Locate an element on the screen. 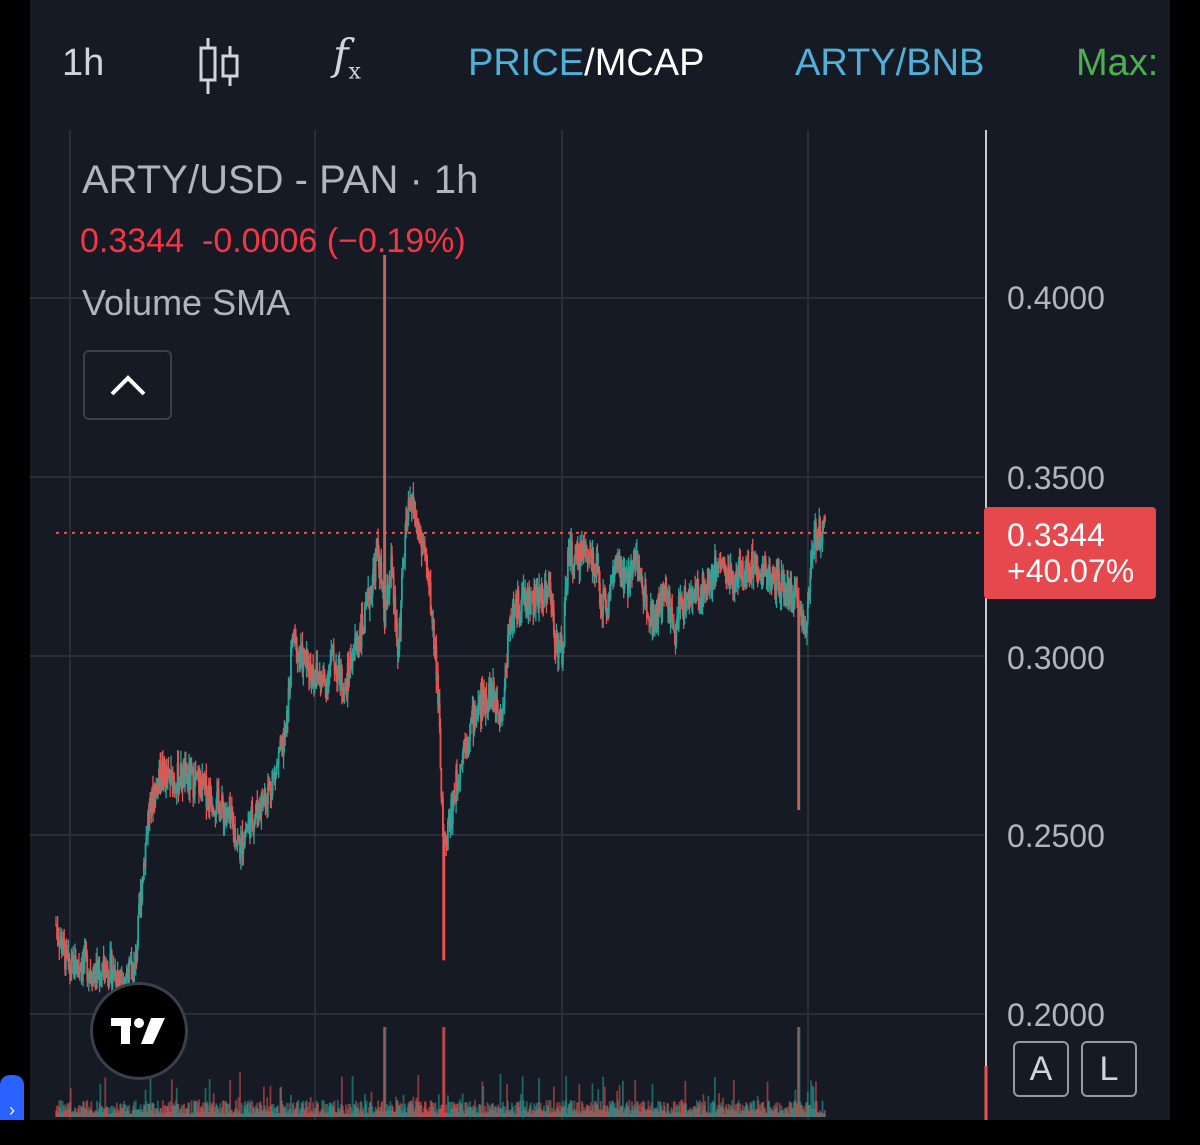  log-scale-button: L is located at coordinates (1109, 1069).